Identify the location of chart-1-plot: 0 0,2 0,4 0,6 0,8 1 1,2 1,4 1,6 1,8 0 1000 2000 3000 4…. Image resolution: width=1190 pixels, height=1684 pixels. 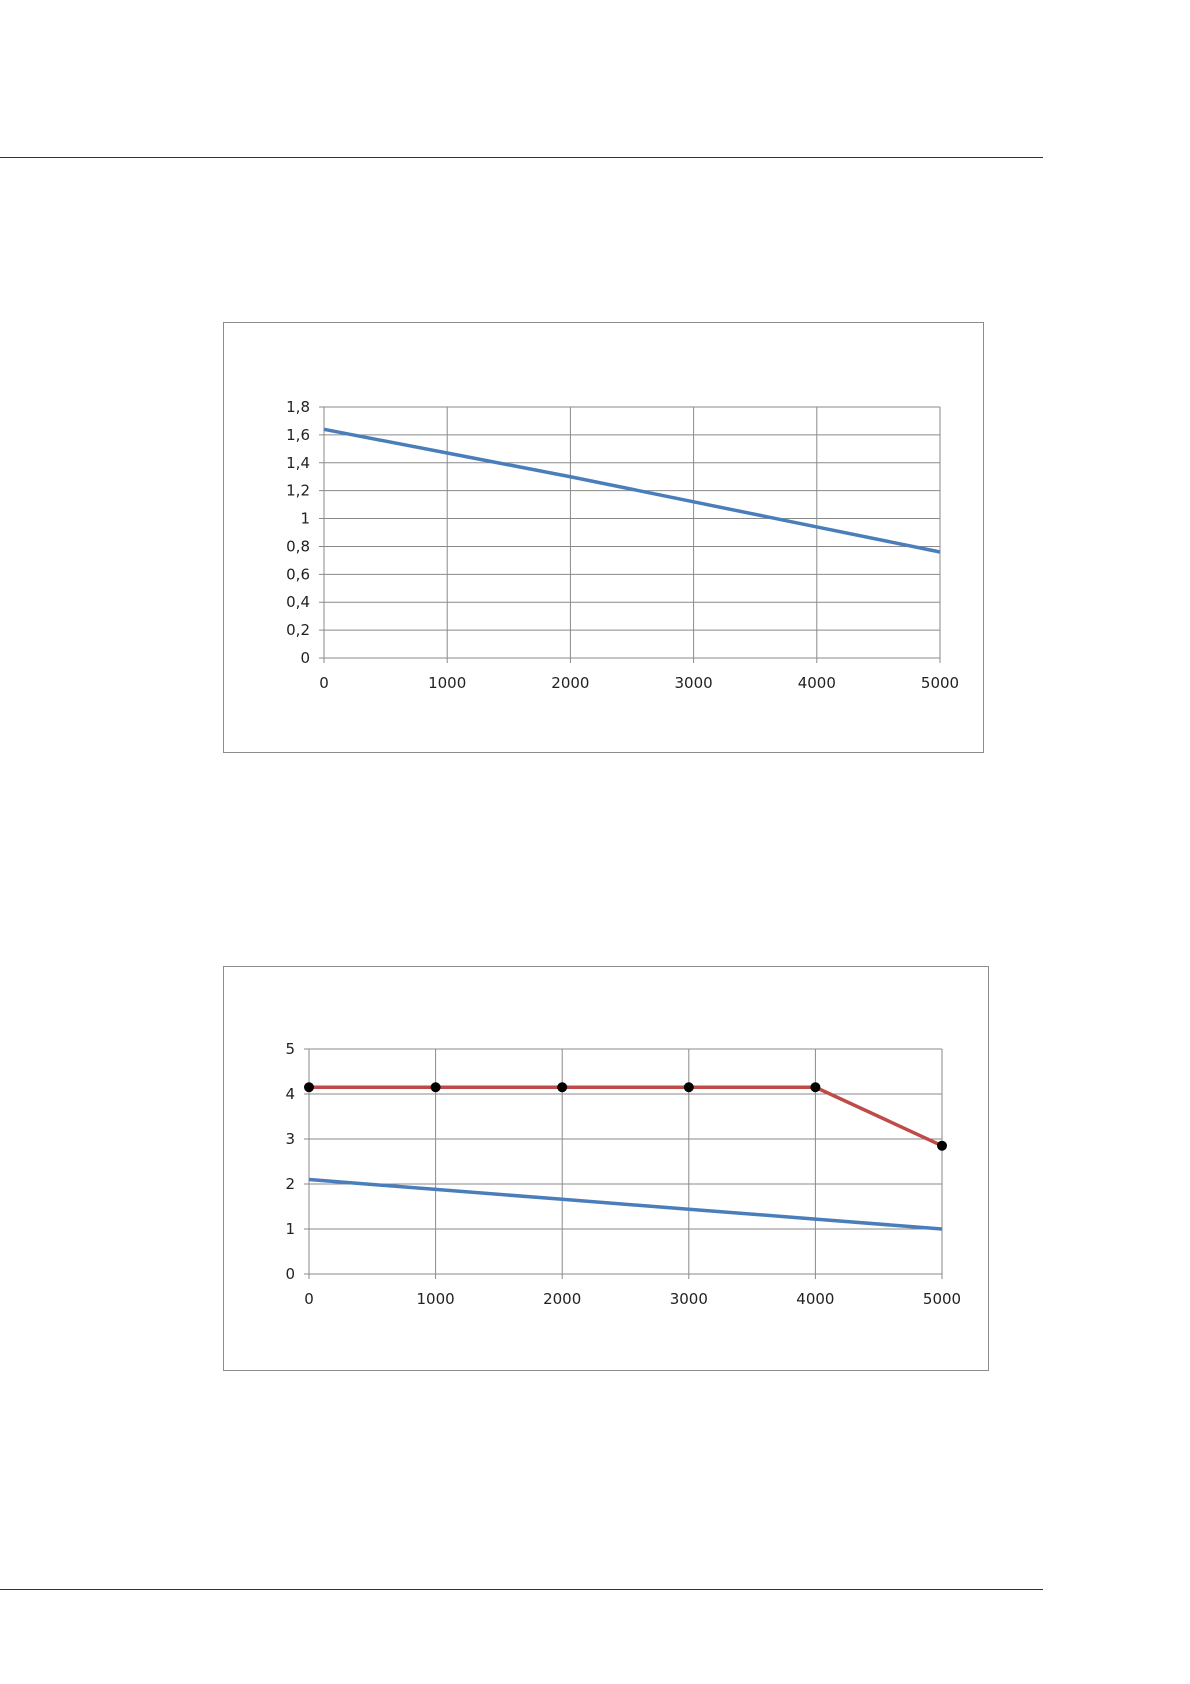
(622, 545).